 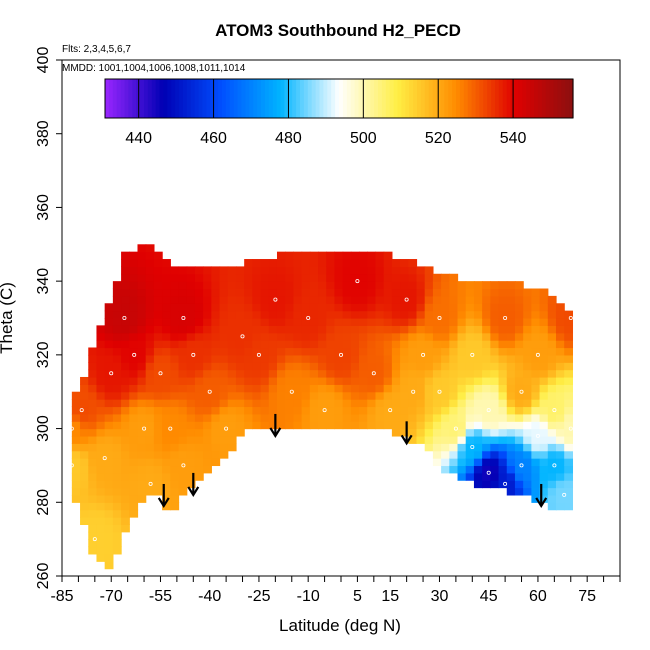 I want to click on y-tick-label: 260, so click(x=43, y=576).